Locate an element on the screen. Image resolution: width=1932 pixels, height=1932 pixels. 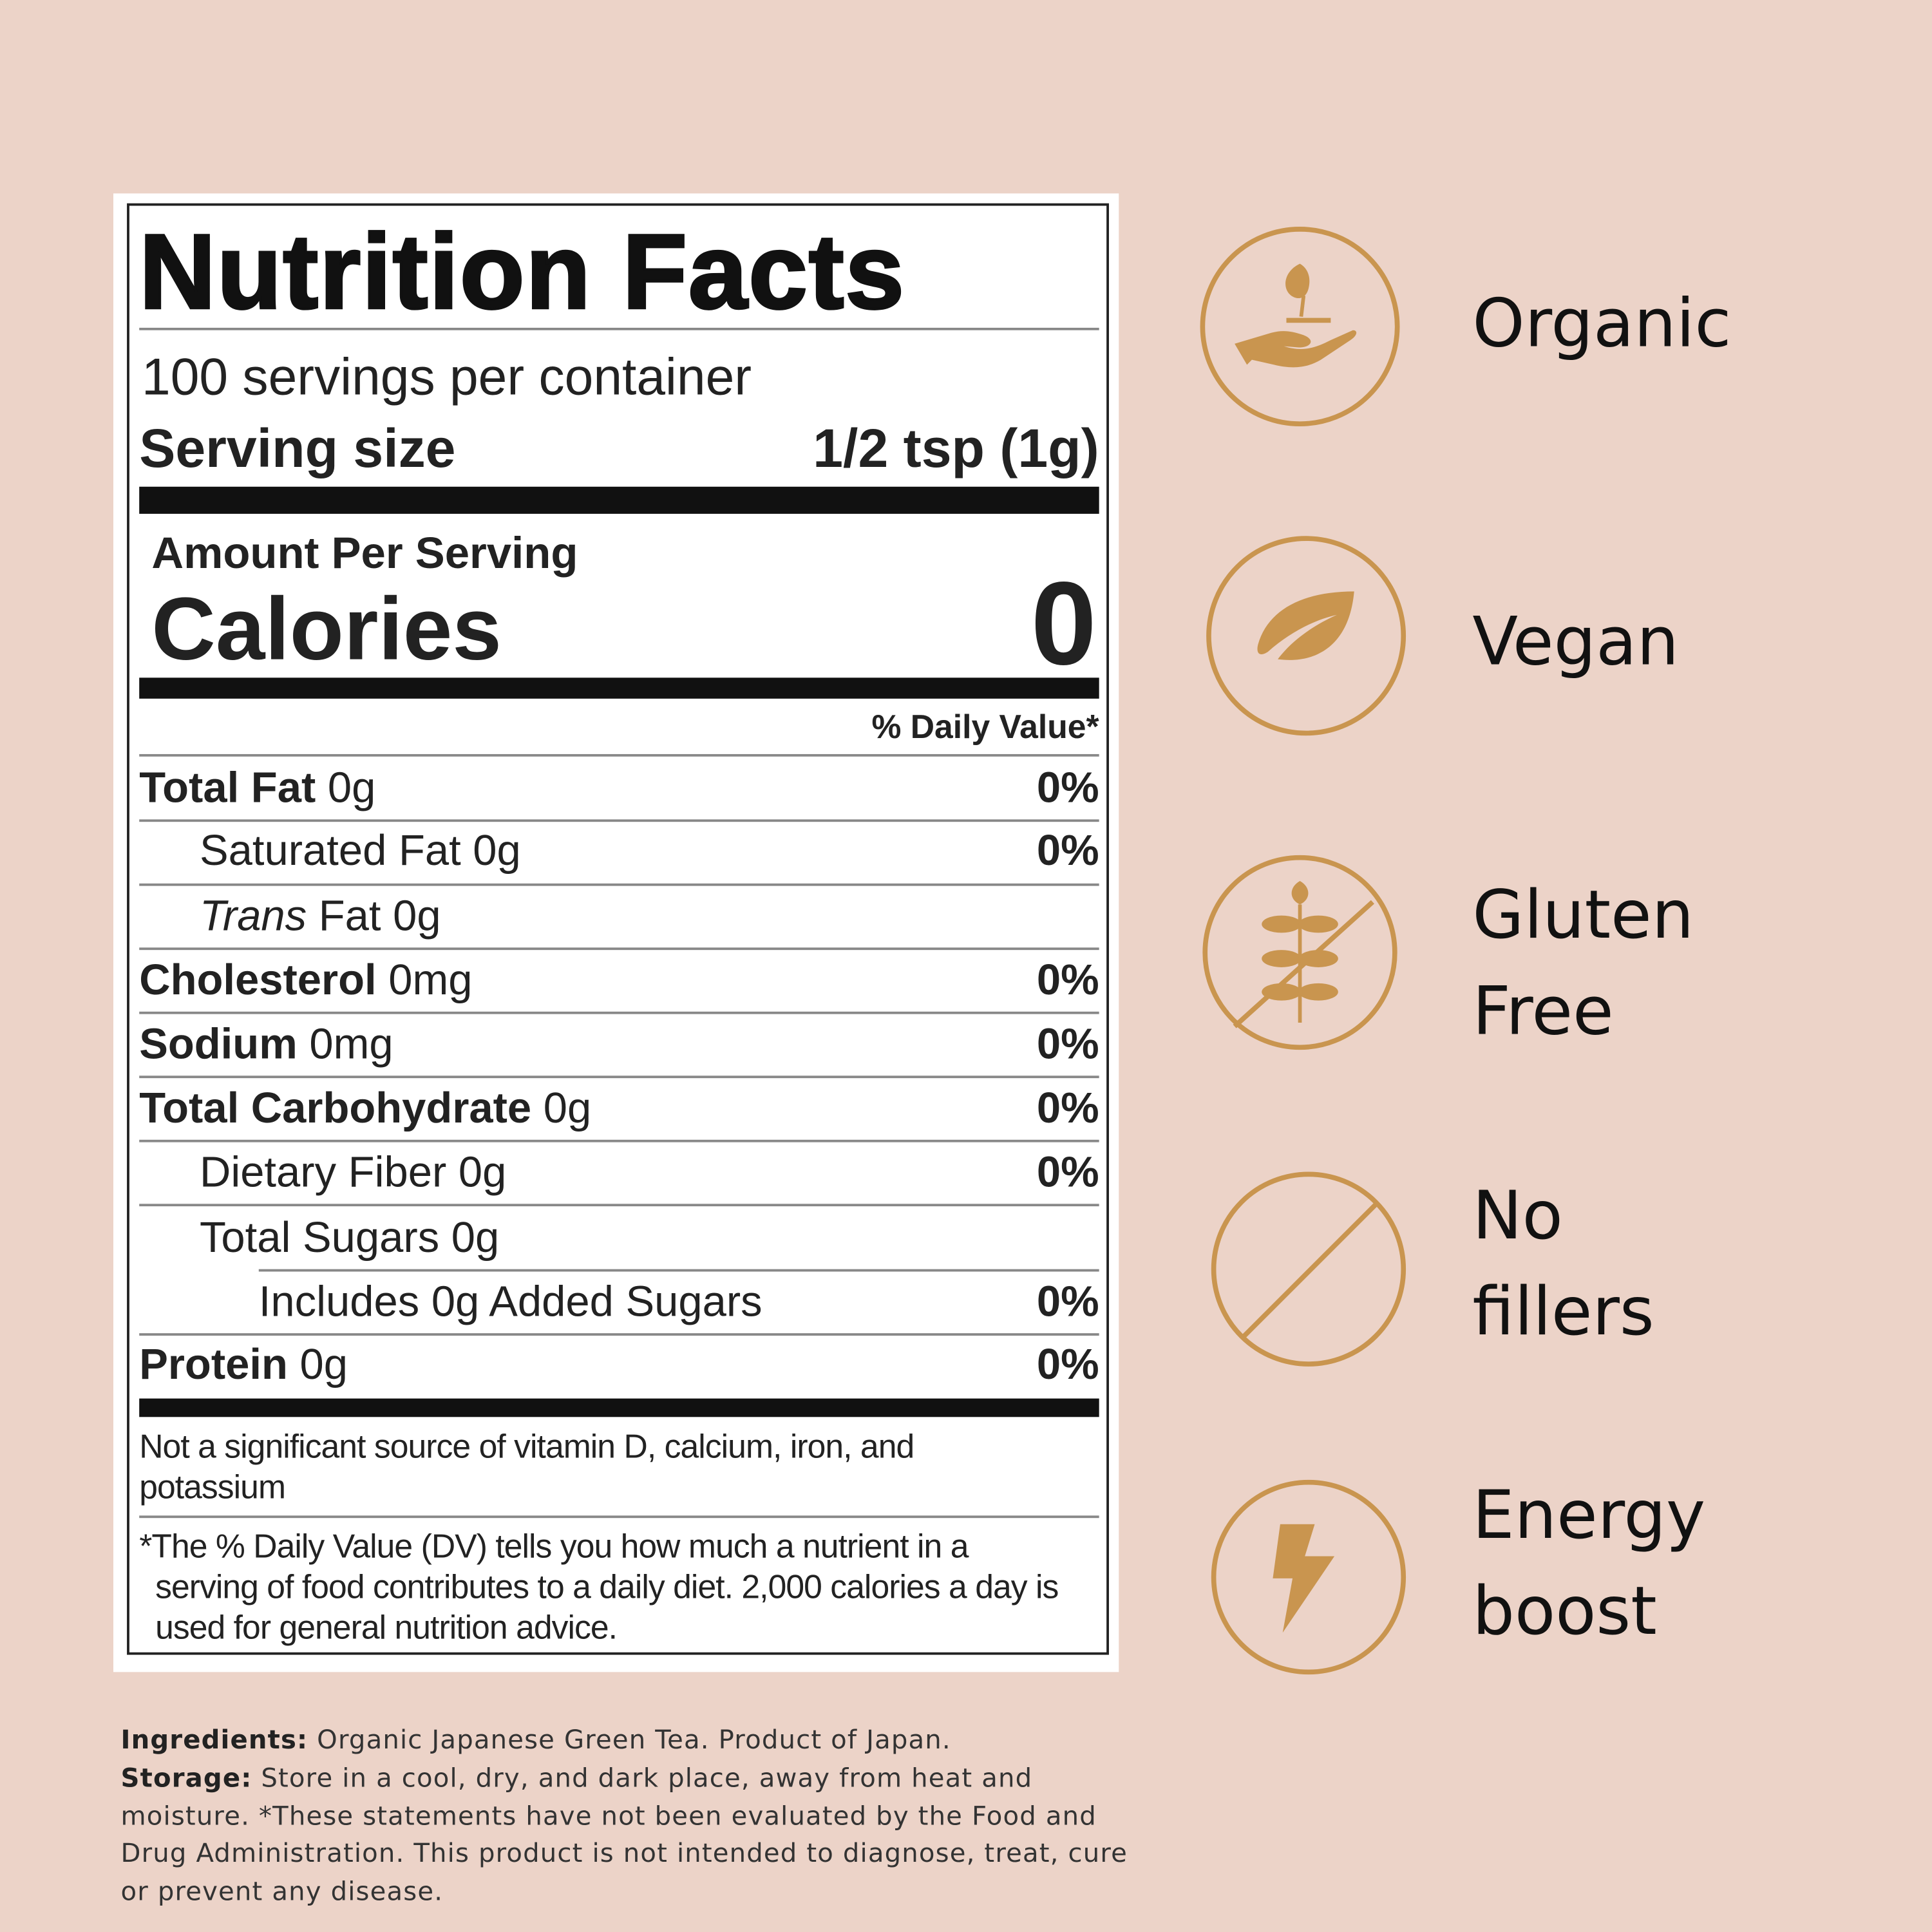
serving-size-label: Serving size is located at coordinates (297, 449).